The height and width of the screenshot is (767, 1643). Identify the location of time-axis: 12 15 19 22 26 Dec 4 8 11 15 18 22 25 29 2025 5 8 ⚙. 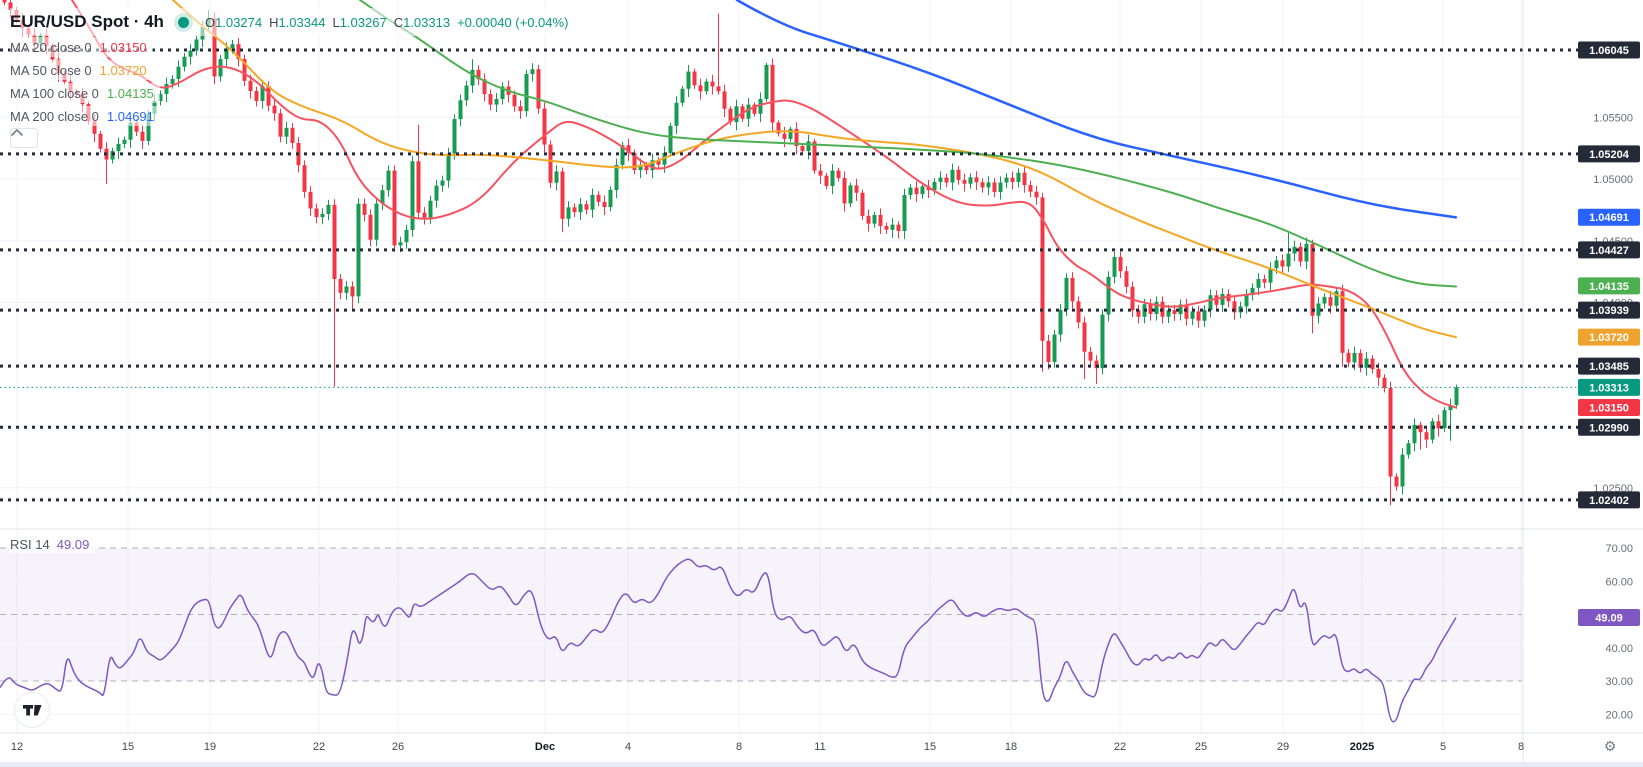
(813, 747).